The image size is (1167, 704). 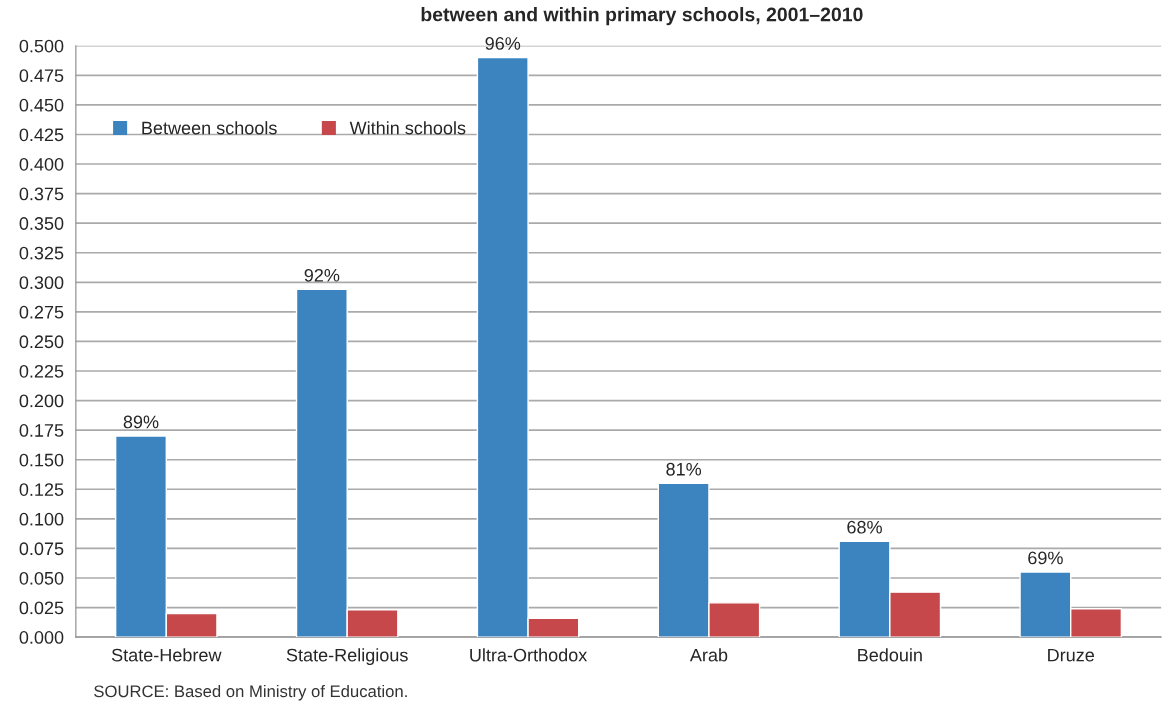 I want to click on y-tick-label: 0.100, so click(x=41, y=519).